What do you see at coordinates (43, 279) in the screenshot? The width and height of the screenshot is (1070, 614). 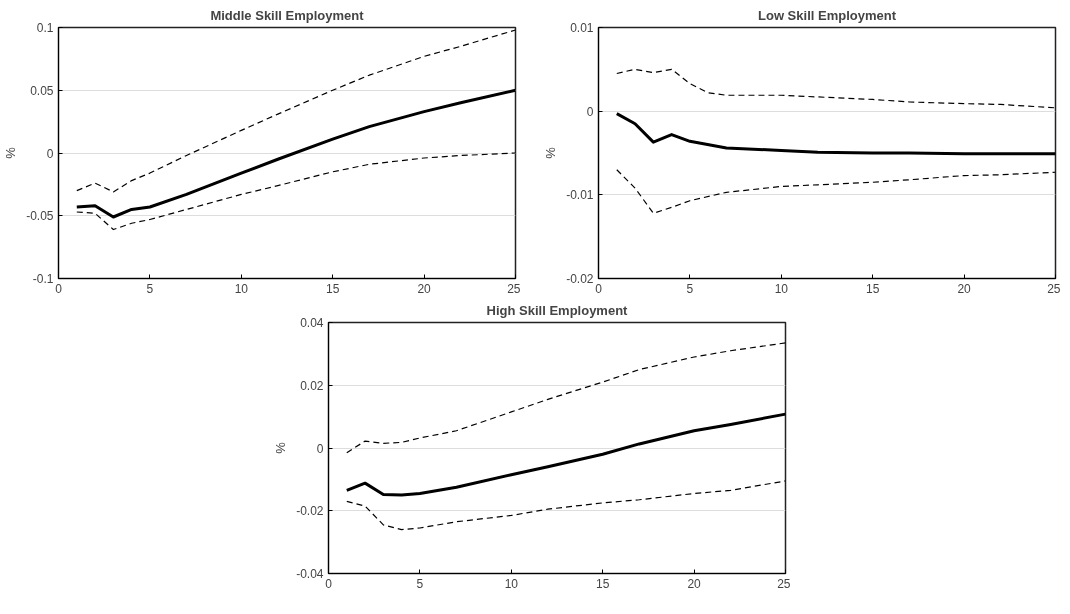 I see `y-tick-label: -0.1` at bounding box center [43, 279].